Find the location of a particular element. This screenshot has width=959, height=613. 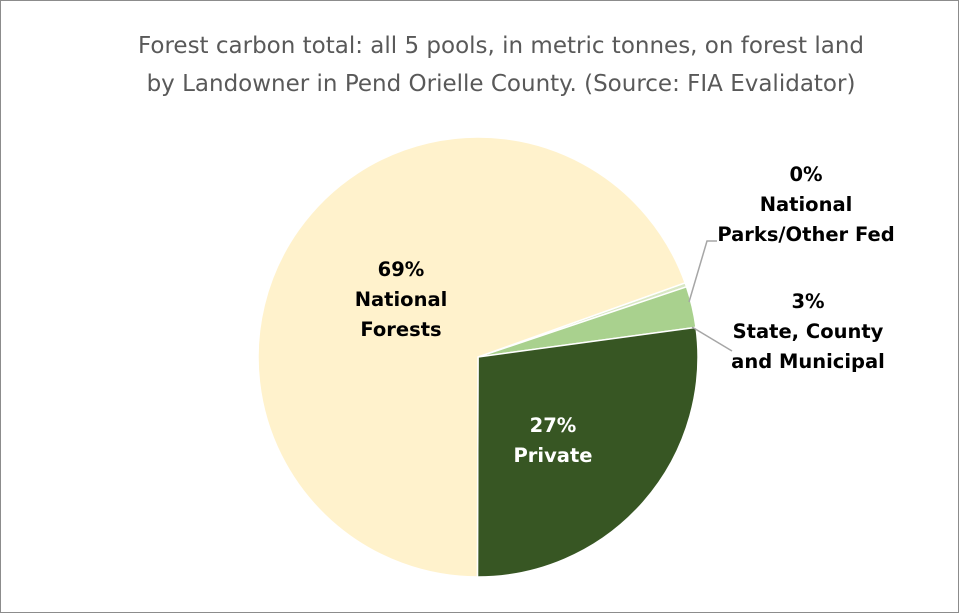

leader-line-national-parks-other-fed is located at coordinates (702, 271).